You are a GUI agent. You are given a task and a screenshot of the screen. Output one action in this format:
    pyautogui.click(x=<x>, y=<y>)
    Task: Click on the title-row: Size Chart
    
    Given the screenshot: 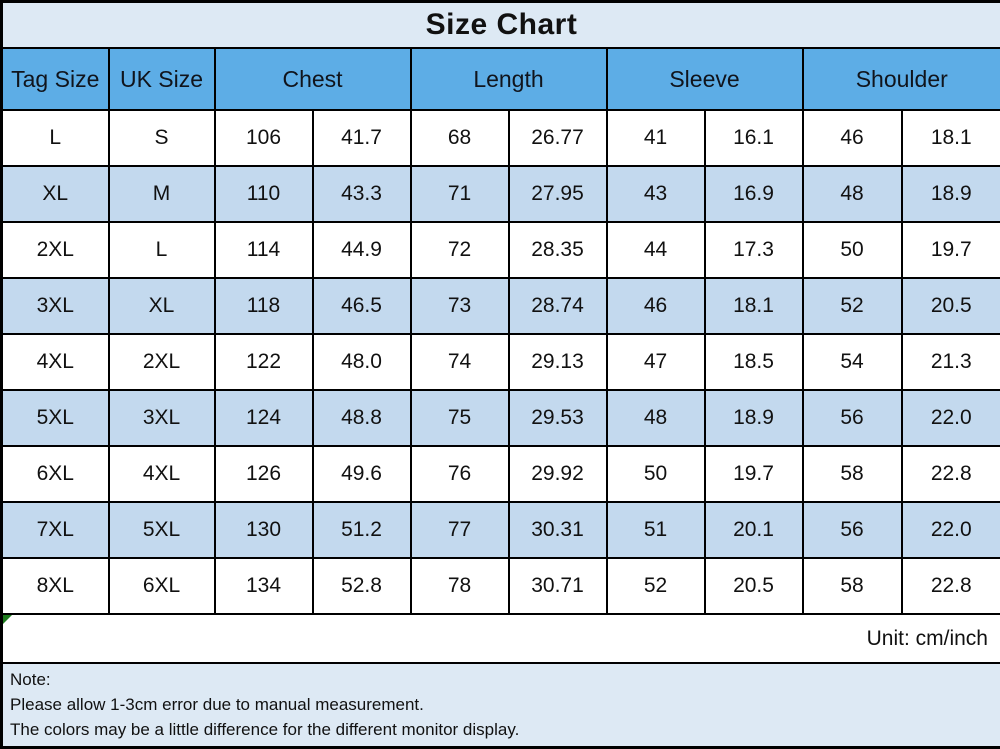 What is the action you would take?
    pyautogui.click(x=501, y=25)
    